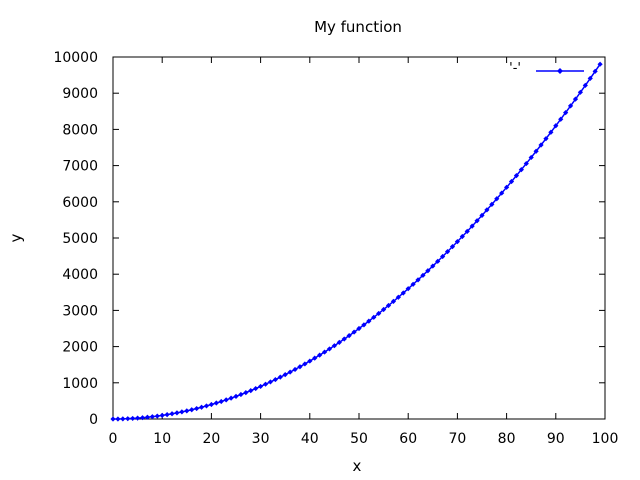  I want to click on x-tick-label: 90, so click(556, 439).